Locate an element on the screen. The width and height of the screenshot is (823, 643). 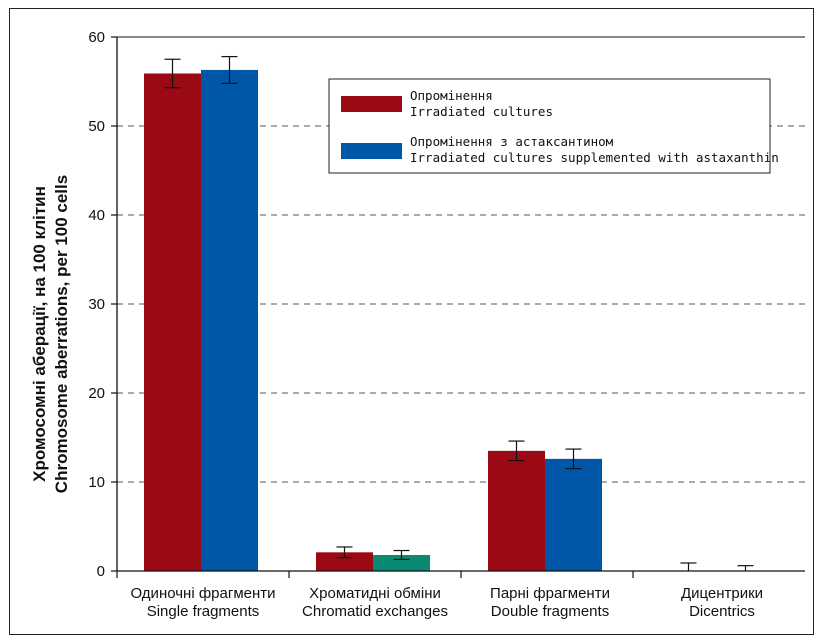
y-axis-label-en: Chromosome aberrations, per 100 cells is located at coordinates (61, 334).